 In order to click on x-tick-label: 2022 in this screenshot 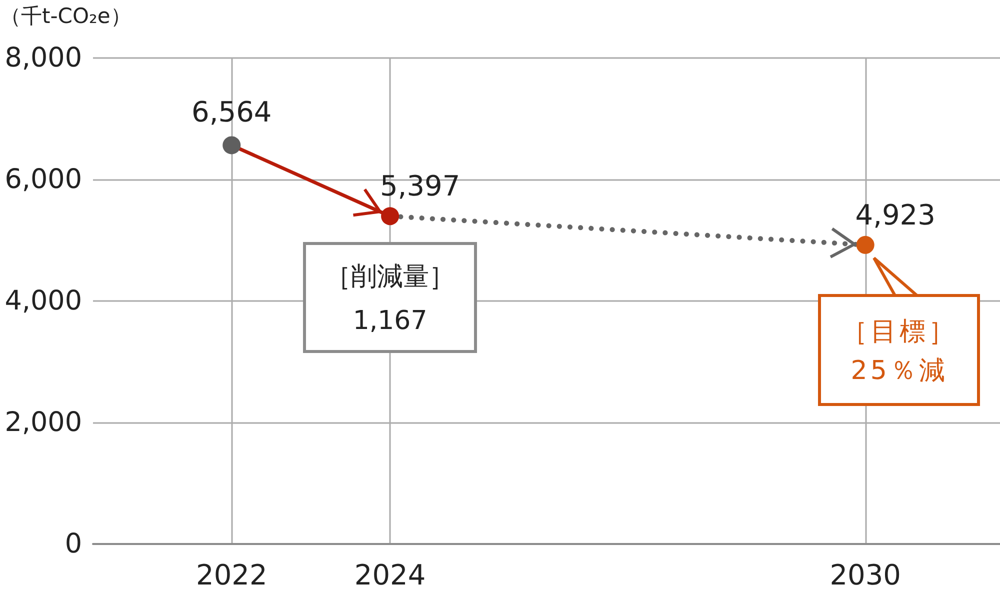, I will do `click(232, 573)`.